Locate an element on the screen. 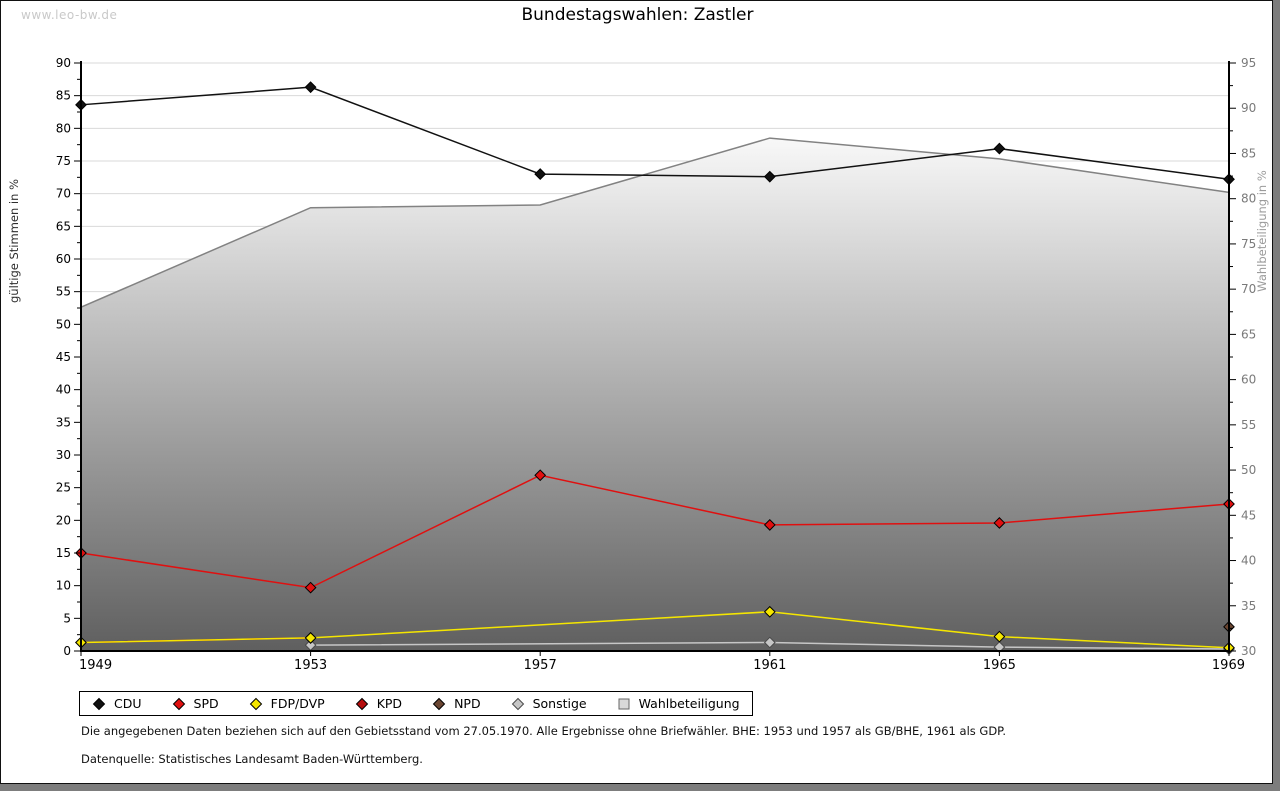  svg-text: 95 is located at coordinates (1248, 63).